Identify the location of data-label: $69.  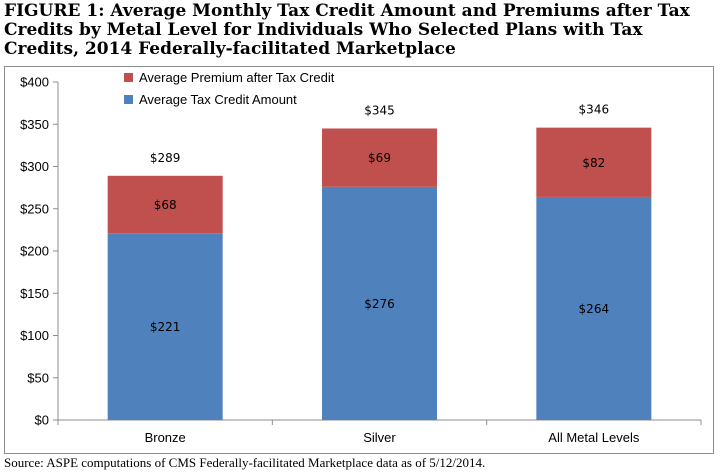
(379, 158).